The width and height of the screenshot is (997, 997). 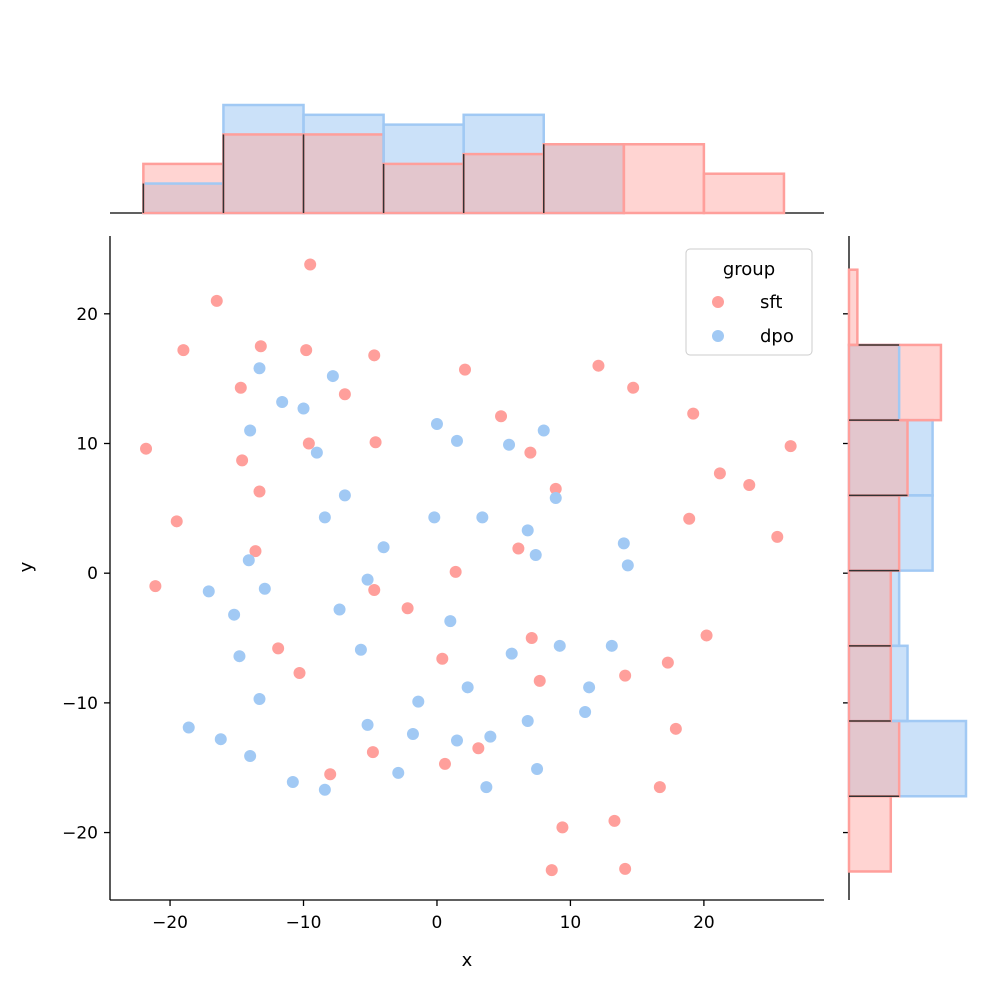 I want to click on x-tick-label: −20, so click(x=170, y=923).